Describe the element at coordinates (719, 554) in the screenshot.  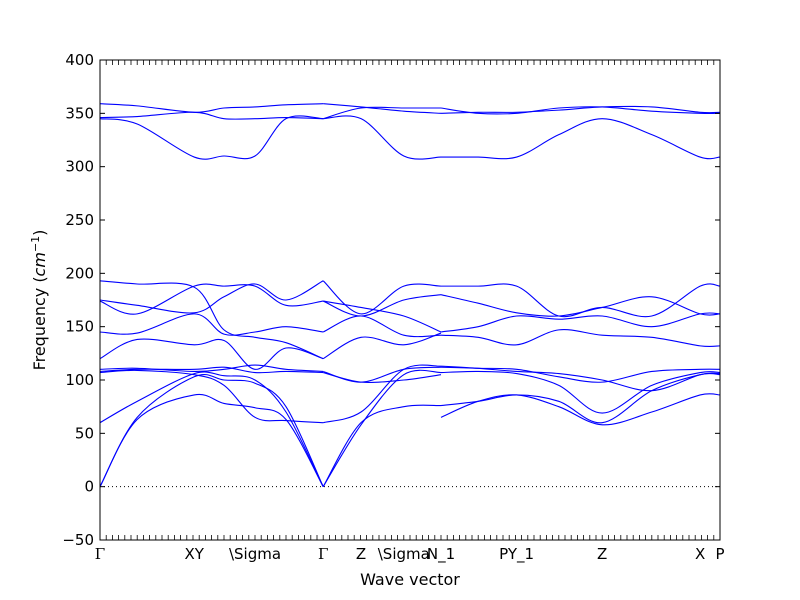
I see `kpoint-label: P` at that location.